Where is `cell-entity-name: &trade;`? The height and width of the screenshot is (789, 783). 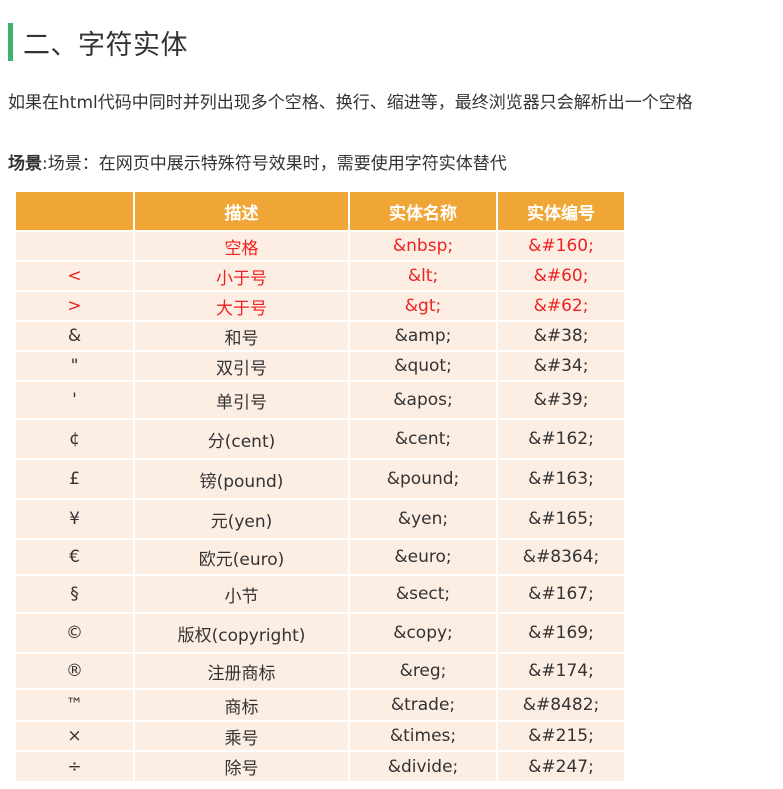 cell-entity-name: &trade; is located at coordinates (423, 704).